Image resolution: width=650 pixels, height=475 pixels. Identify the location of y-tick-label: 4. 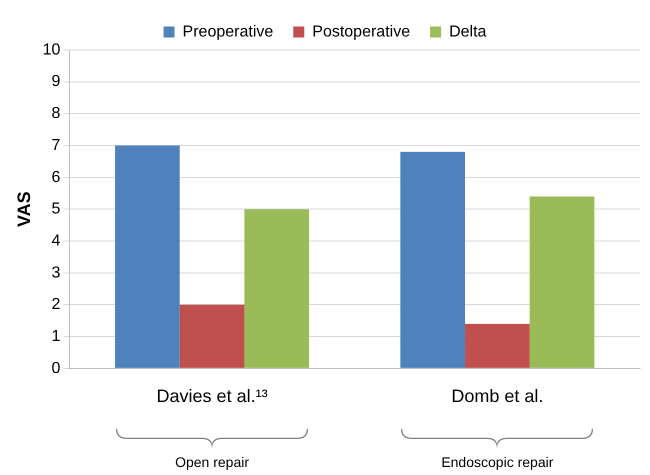
(55, 241).